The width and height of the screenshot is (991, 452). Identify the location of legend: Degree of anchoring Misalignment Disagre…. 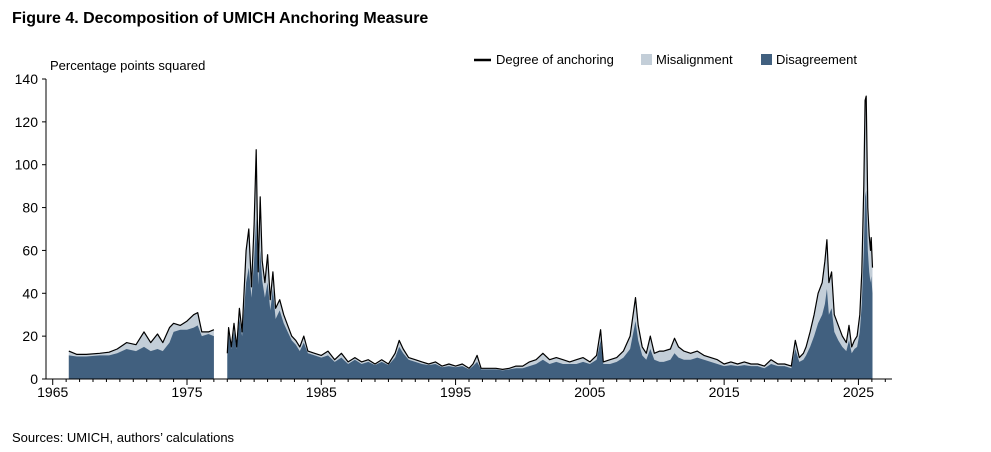
(665, 59).